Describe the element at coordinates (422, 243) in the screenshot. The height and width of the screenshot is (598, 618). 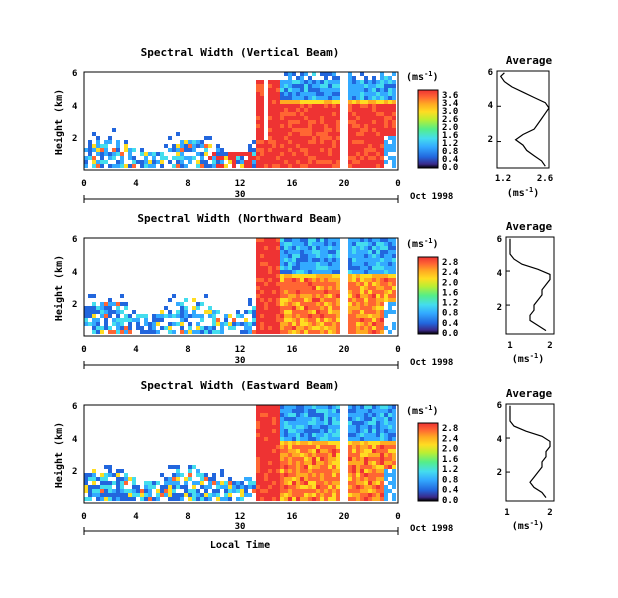
I see `colorbar-unit: (ms-1)` at that location.